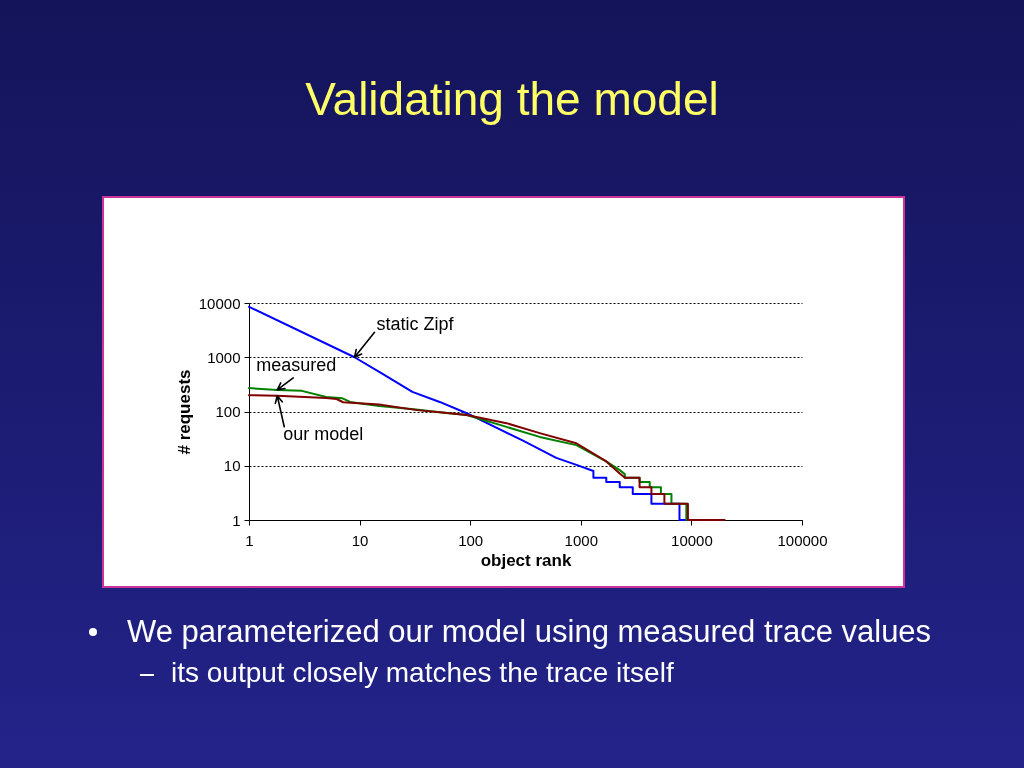  Describe the element at coordinates (219, 303) in the screenshot. I see `y-tick-label: 10000` at that location.